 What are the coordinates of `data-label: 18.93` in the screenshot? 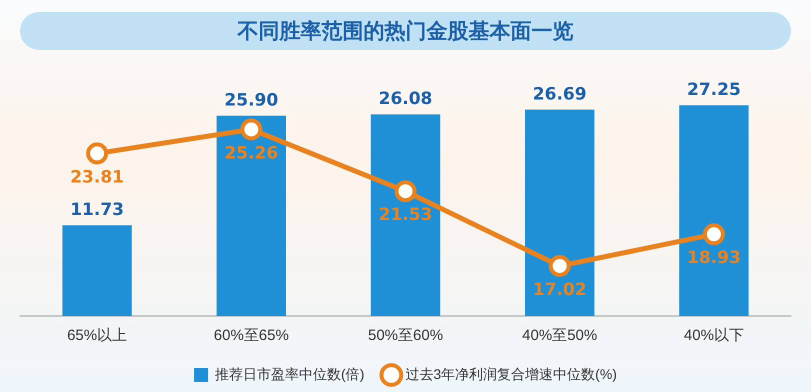 It's located at (714, 258).